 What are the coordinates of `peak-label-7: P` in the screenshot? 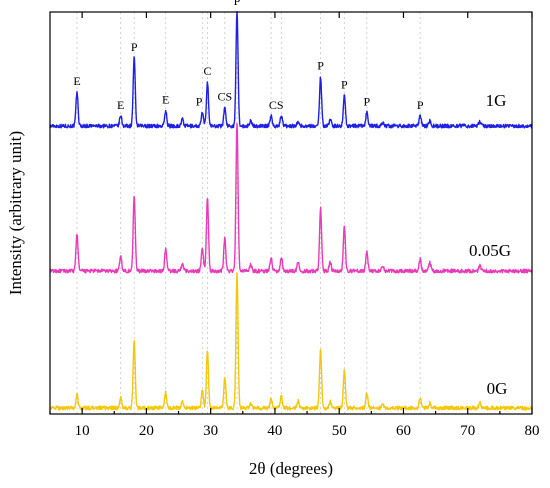 It's located at (237, 4).